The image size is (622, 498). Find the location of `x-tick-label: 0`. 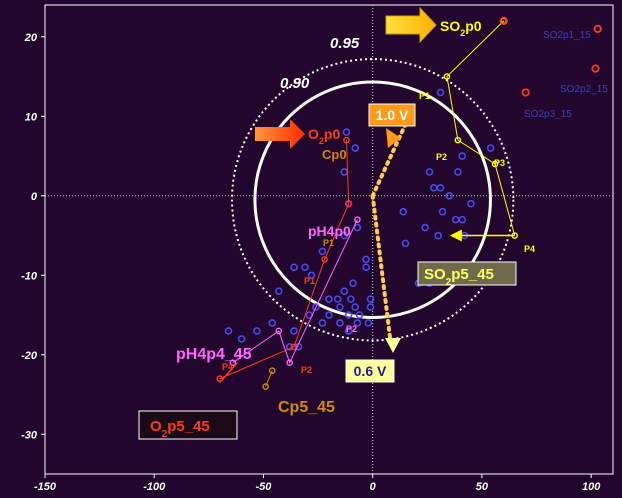

x-tick-label: 0 is located at coordinates (373, 487).